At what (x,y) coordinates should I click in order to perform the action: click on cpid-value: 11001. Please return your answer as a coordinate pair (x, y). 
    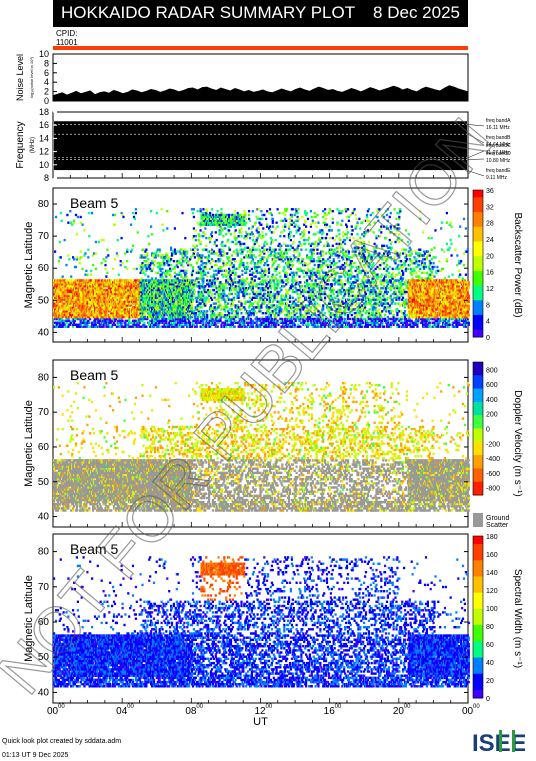
    Looking at the image, I should click on (67, 42).